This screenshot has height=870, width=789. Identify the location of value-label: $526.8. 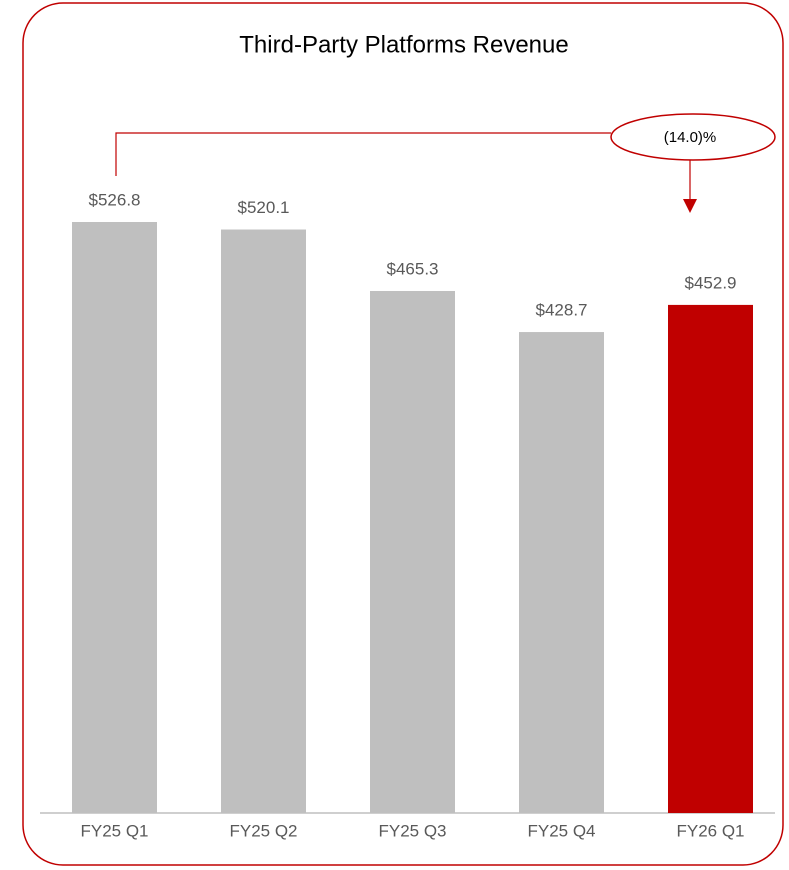
(115, 199).